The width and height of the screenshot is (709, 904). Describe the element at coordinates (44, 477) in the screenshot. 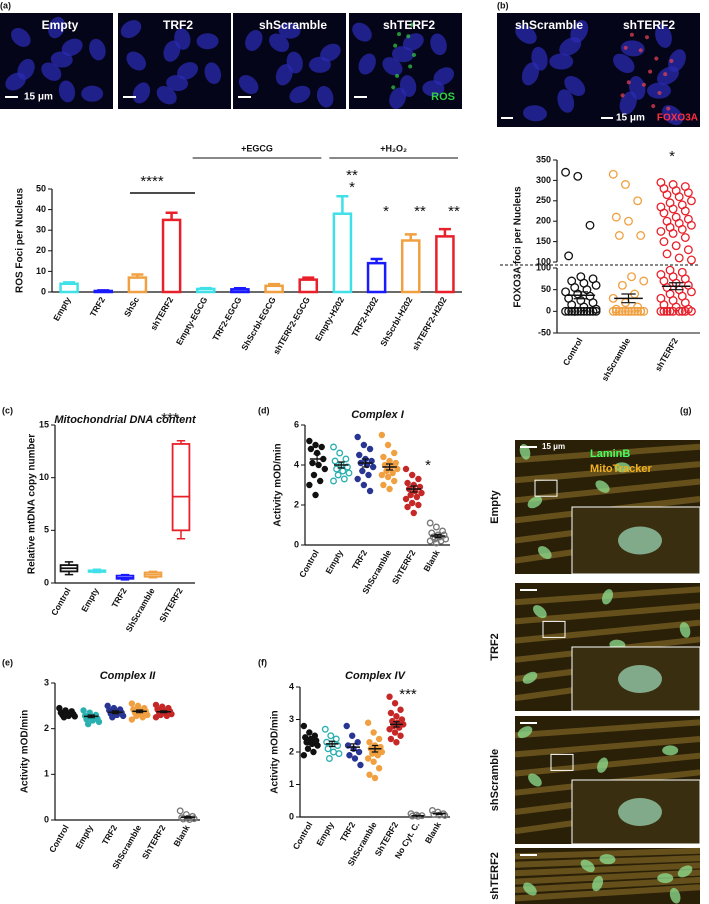

I see `y-tick-label: 10` at that location.